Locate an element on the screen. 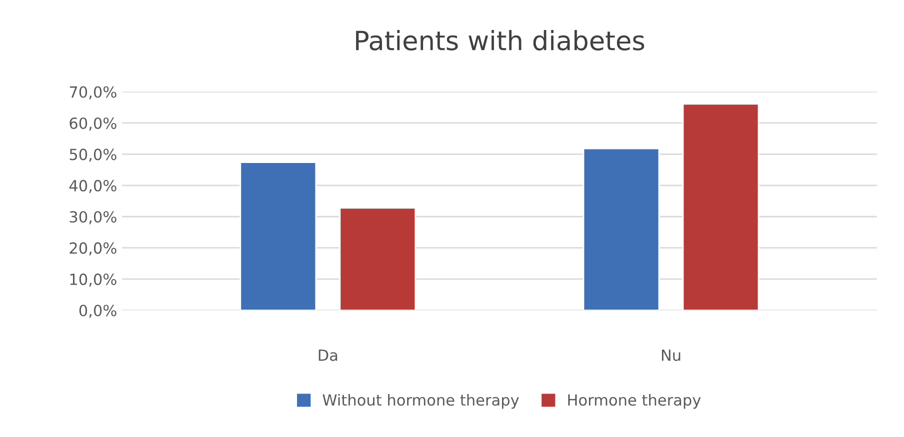 This screenshot has width=904, height=437. y-tick-label: 40,0% is located at coordinates (92, 186).